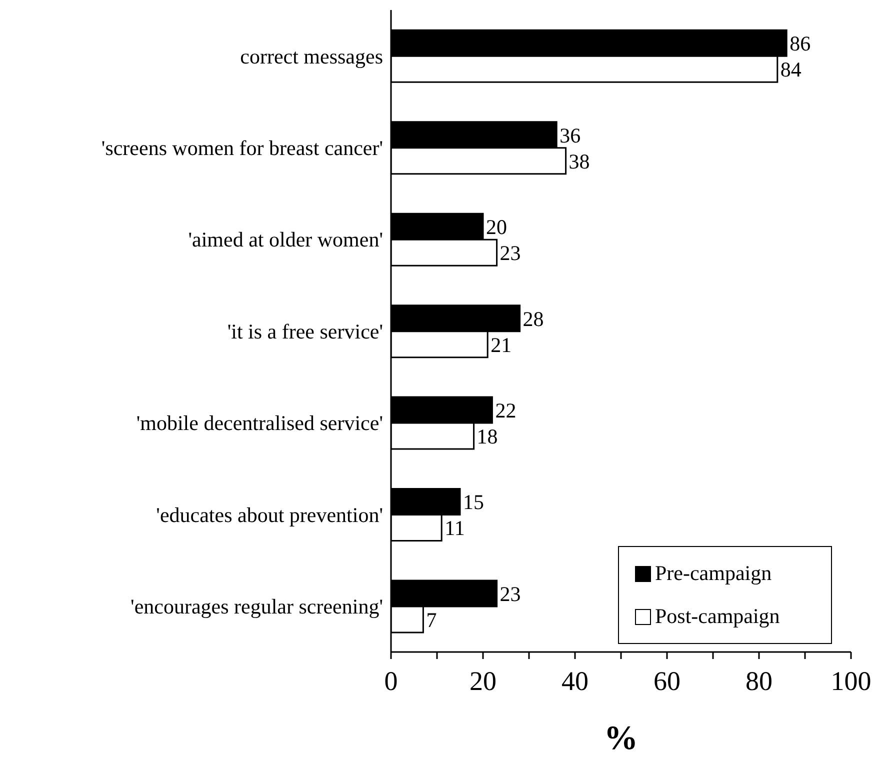 The image size is (879, 767). I want to click on x-tick-label: 20, so click(483, 681).